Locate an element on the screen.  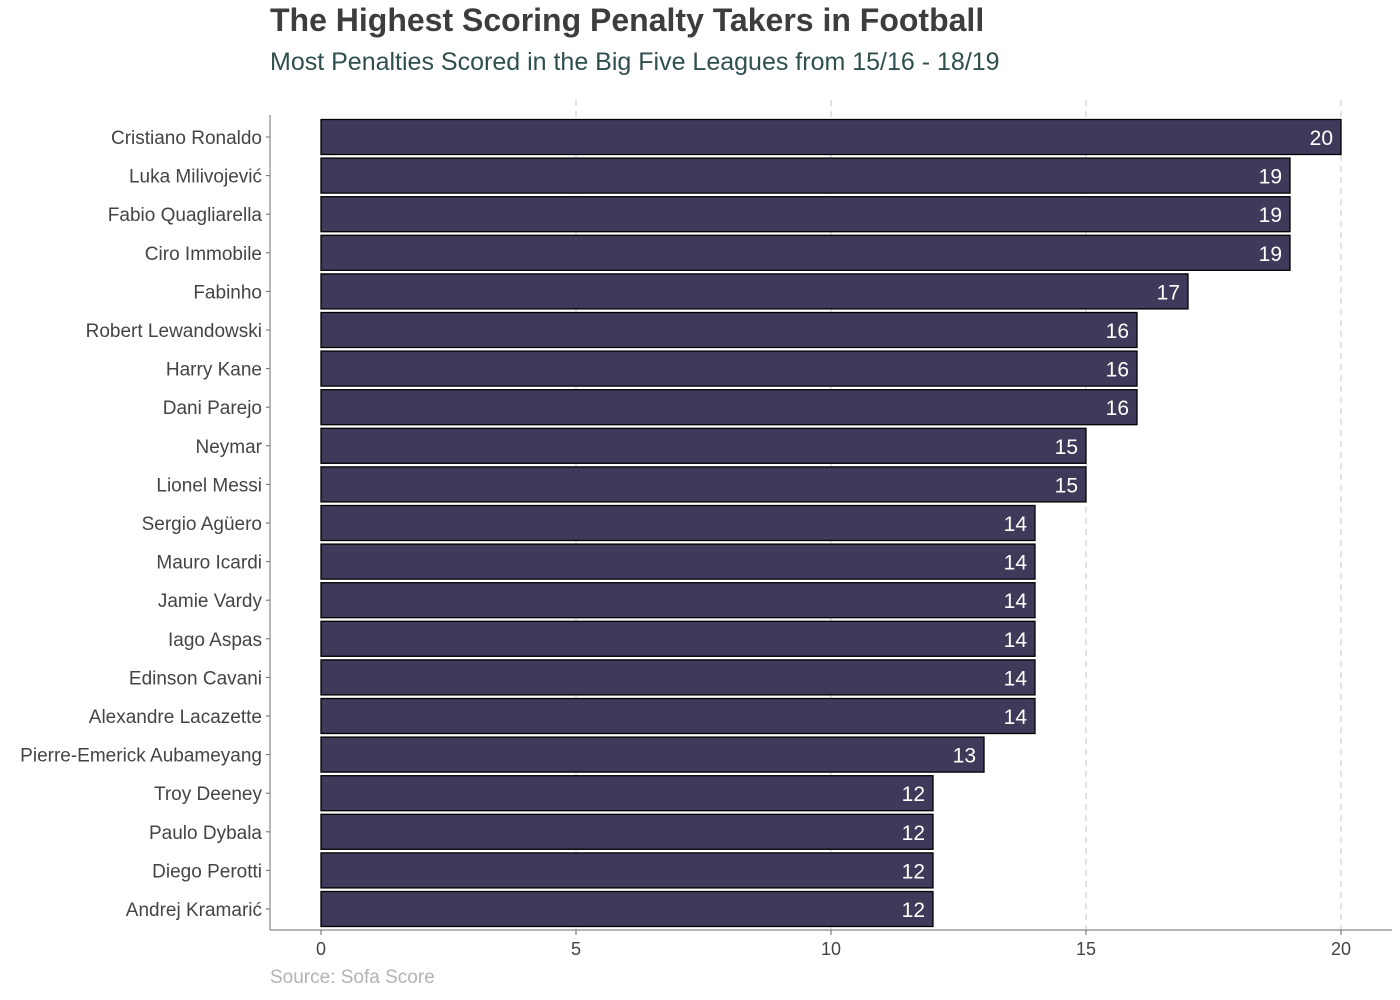
x-tick-label: 20 is located at coordinates (1341, 949).